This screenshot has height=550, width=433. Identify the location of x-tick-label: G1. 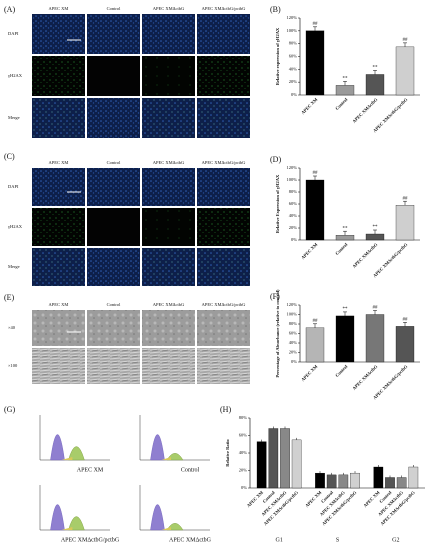
(278, 540).